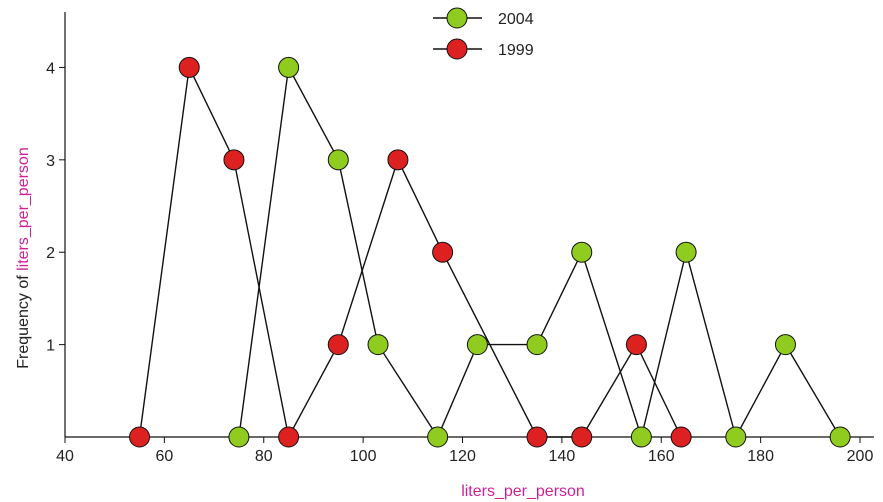 Image resolution: width=883 pixels, height=502 pixels. What do you see at coordinates (523, 491) in the screenshot?
I see `x-axis-title: liters_per_person` at bounding box center [523, 491].